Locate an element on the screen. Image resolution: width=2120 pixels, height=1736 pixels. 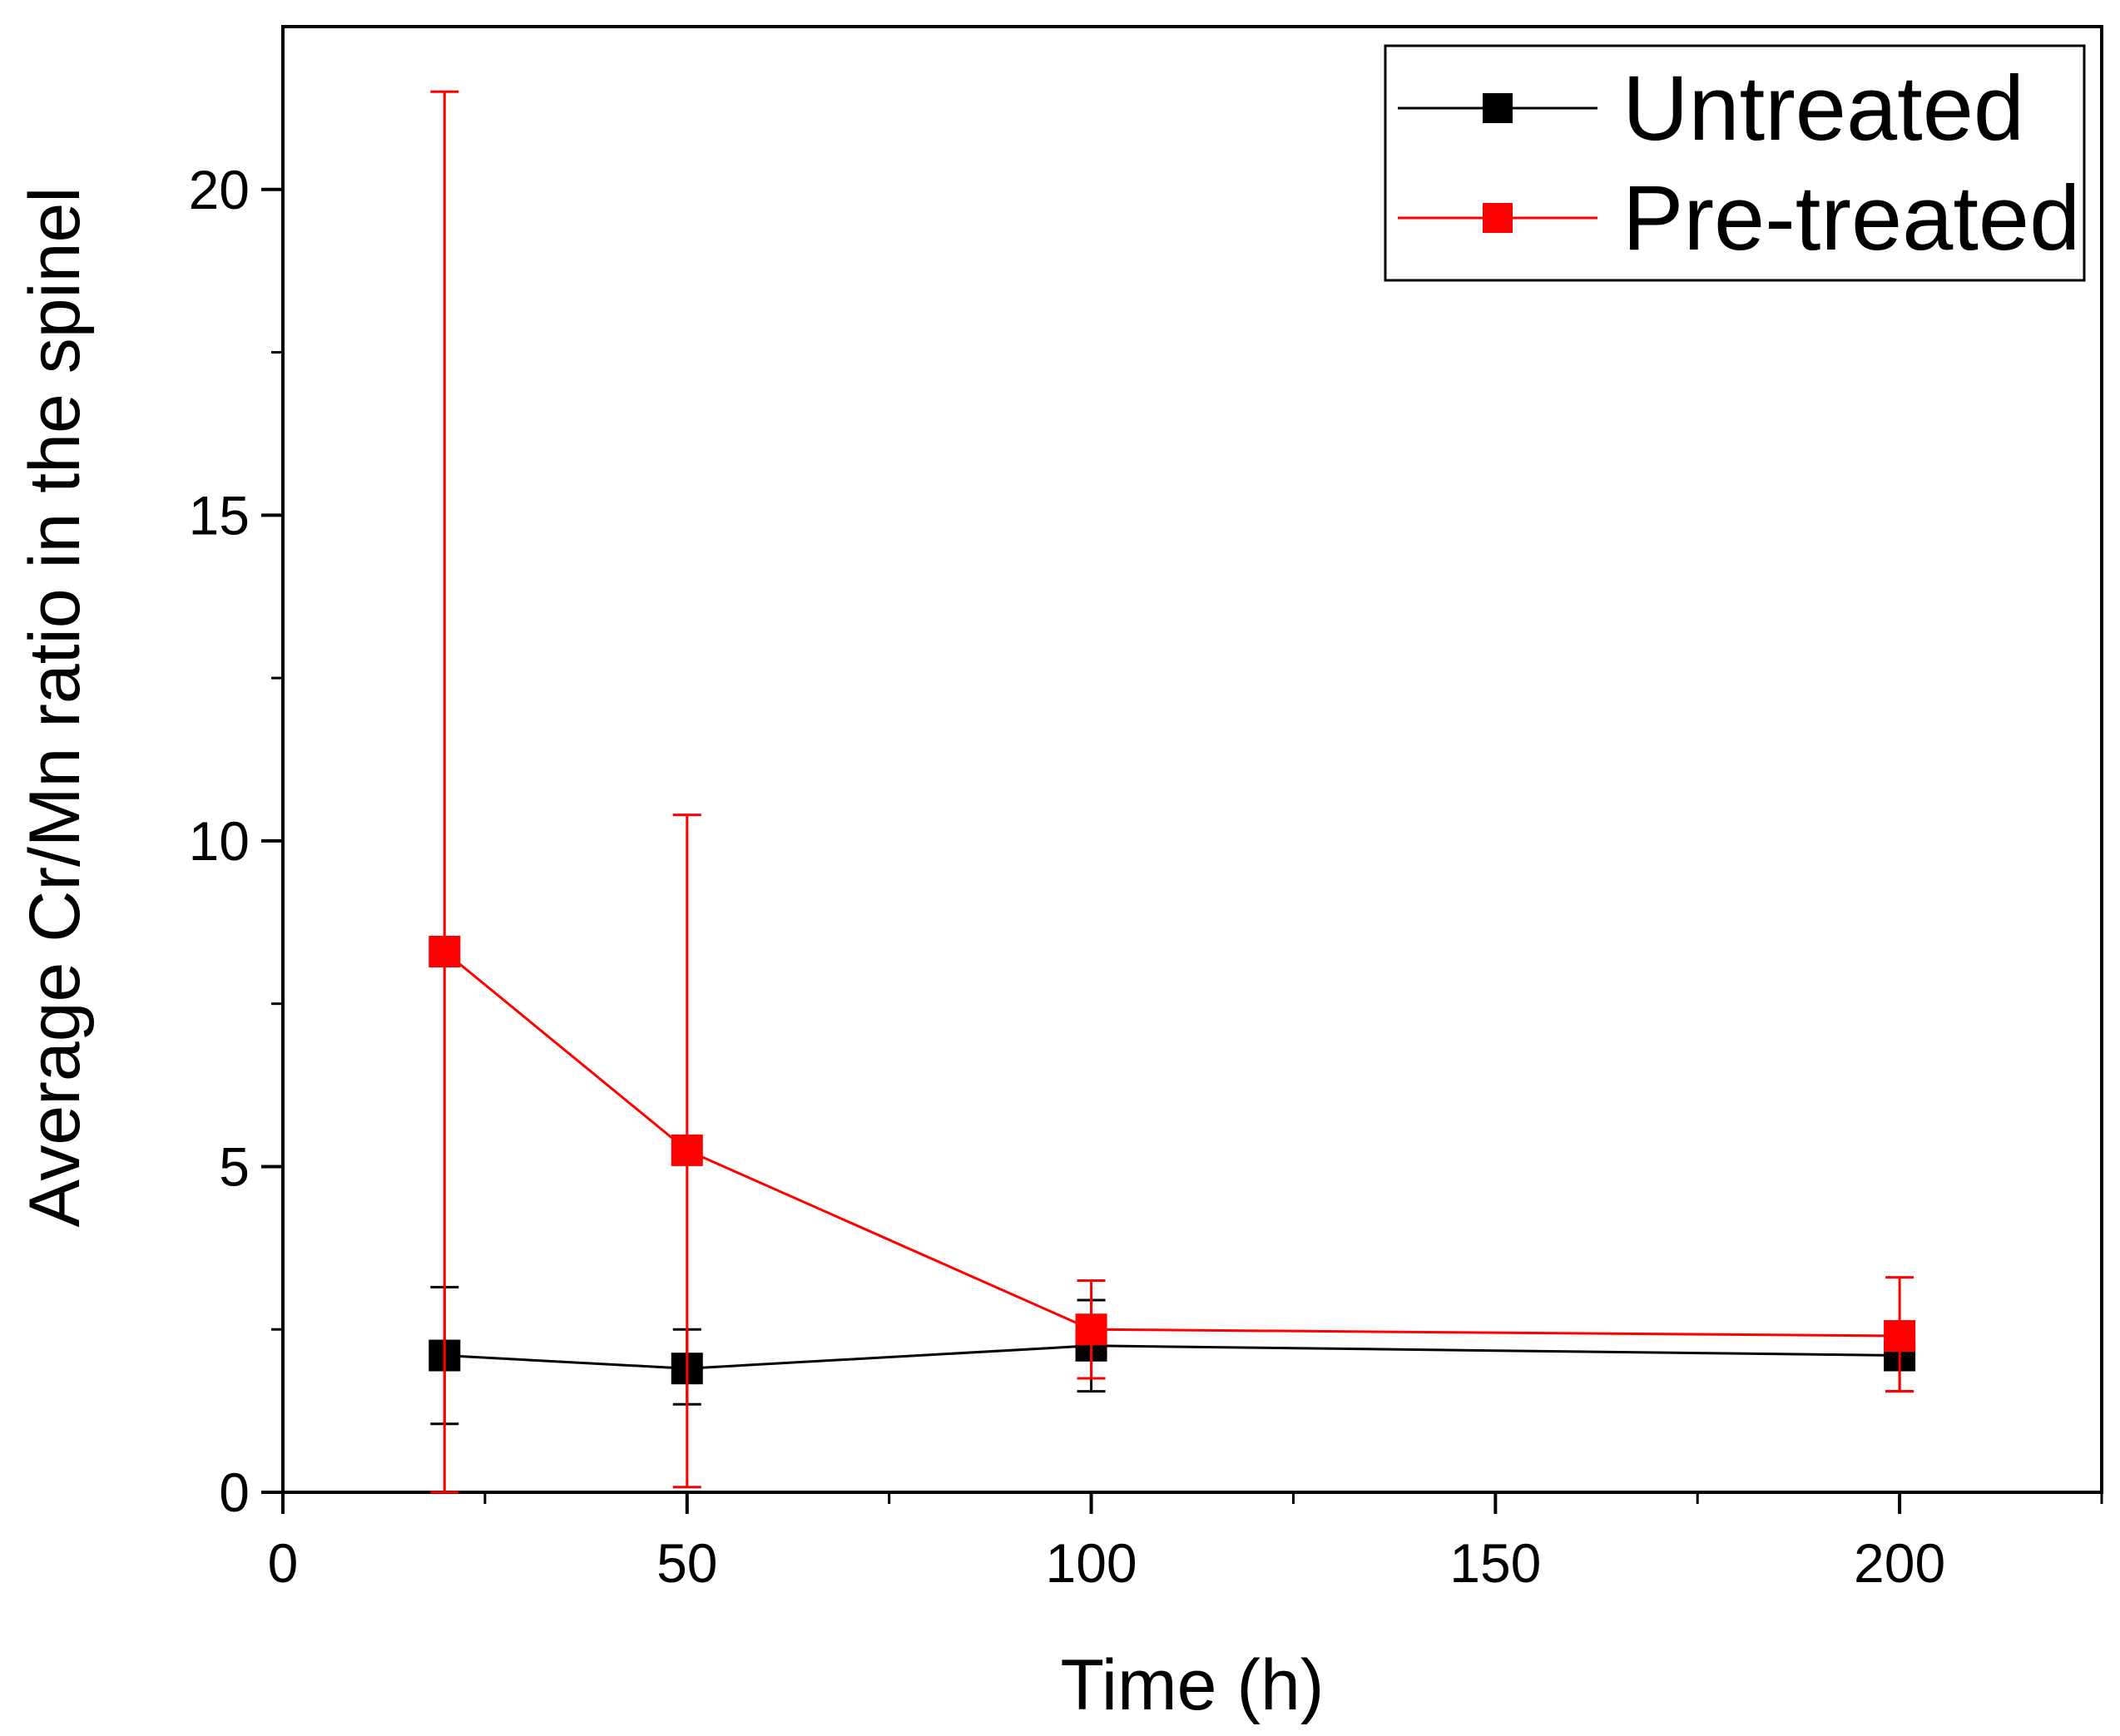
series-line-untreated is located at coordinates (1172, 1357).